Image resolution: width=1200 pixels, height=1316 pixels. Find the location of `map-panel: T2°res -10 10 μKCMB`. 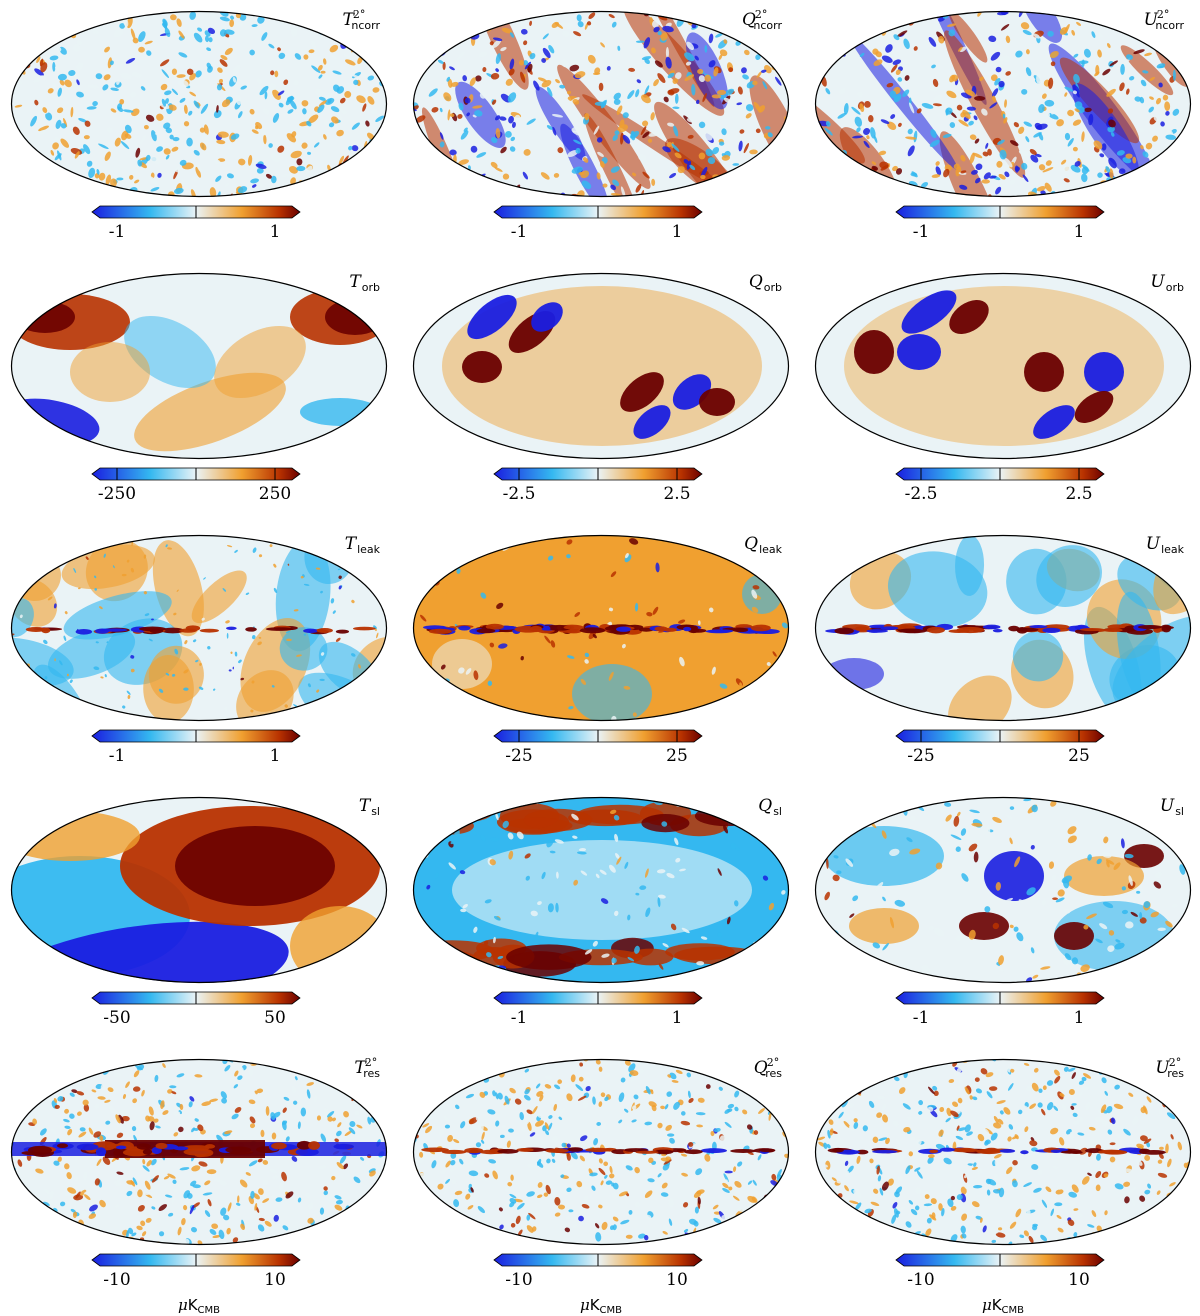

map-panel: T2°res -10 10 μKCMB is located at coordinates (200, 1182).